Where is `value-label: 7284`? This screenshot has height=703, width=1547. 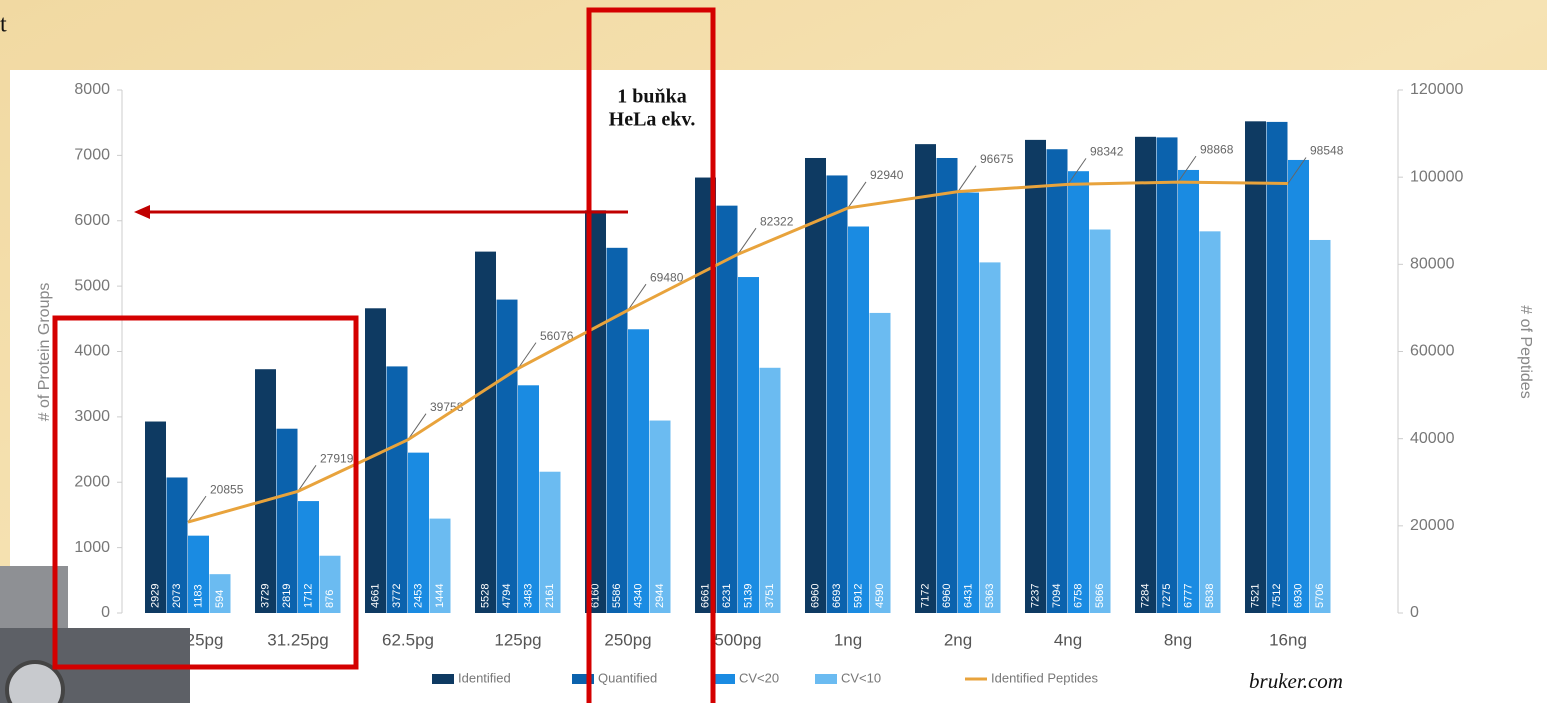 value-label: 7284 is located at coordinates (1146, 596).